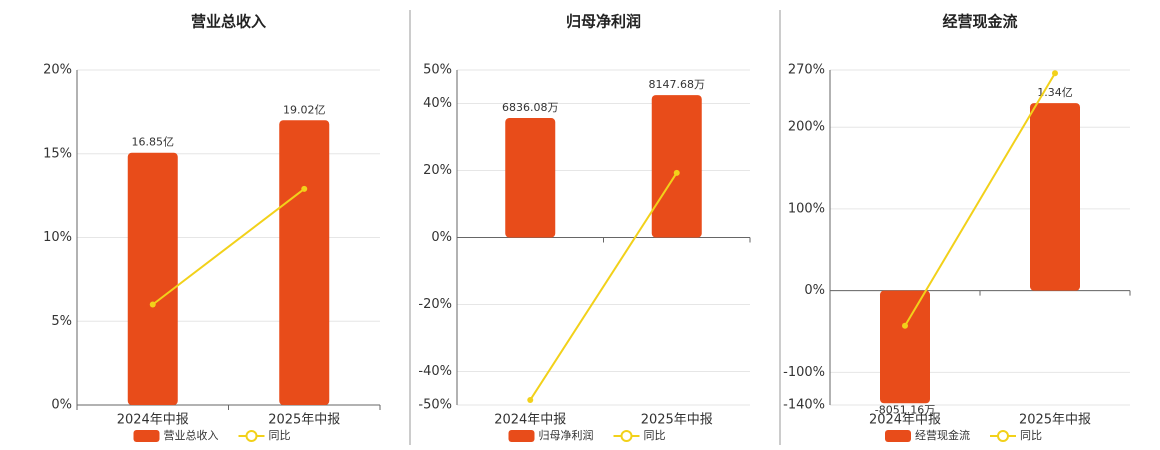 The height and width of the screenshot is (450, 1160). I want to click on y-tick-label: 15%, so click(57, 153).